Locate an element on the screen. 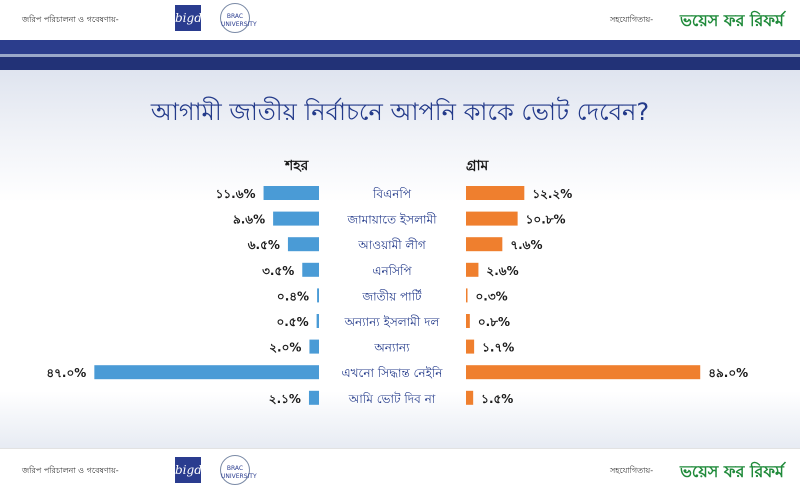  urban-value-label: ৯.৬% is located at coordinates (249, 220).